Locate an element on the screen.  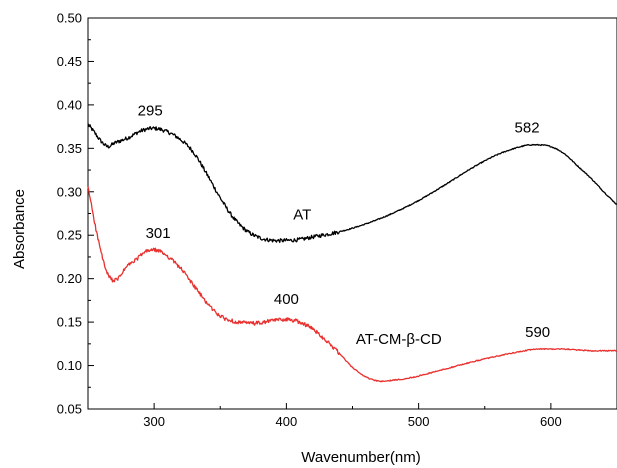
y-tick-label: 0.35 is located at coordinates (69, 148).